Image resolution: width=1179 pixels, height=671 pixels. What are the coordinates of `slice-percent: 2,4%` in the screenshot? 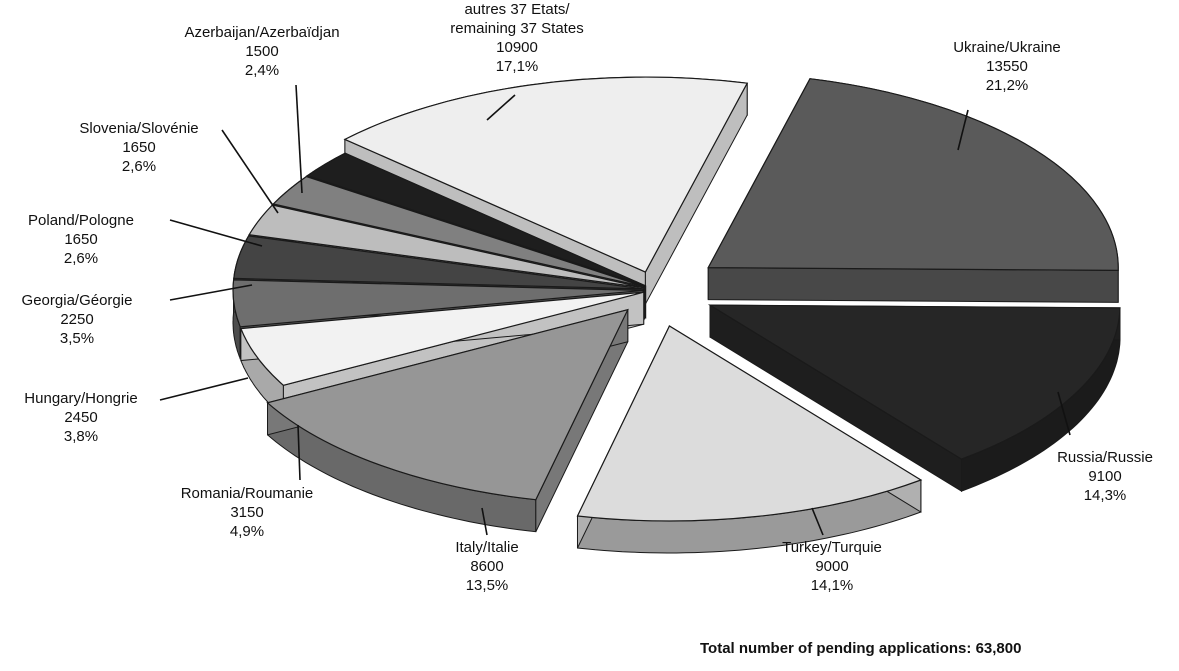 It's located at (262, 70).